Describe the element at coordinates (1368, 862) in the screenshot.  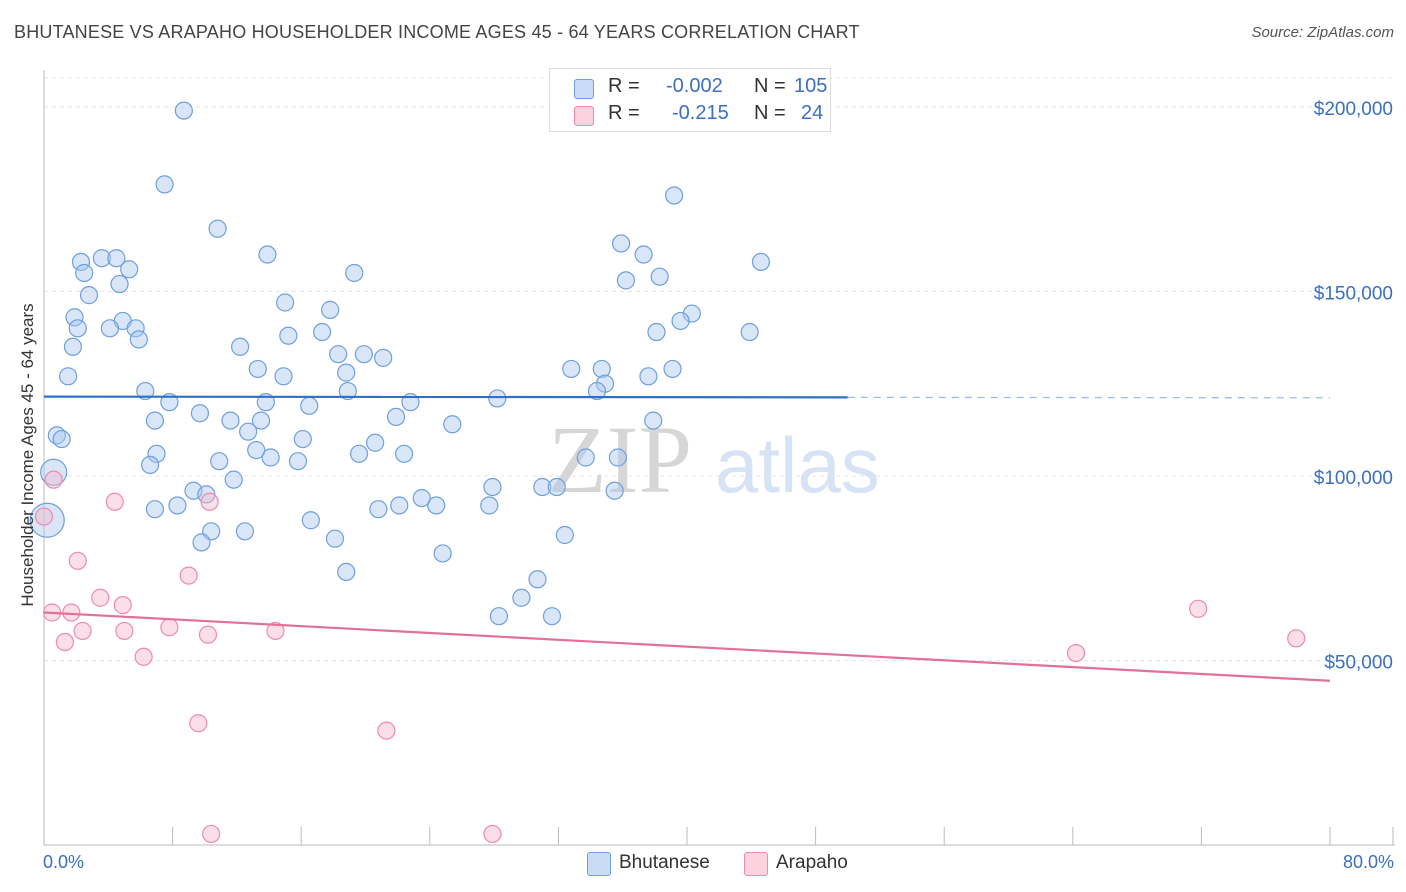
I see `x-tick-label-max: 80.0%` at that location.